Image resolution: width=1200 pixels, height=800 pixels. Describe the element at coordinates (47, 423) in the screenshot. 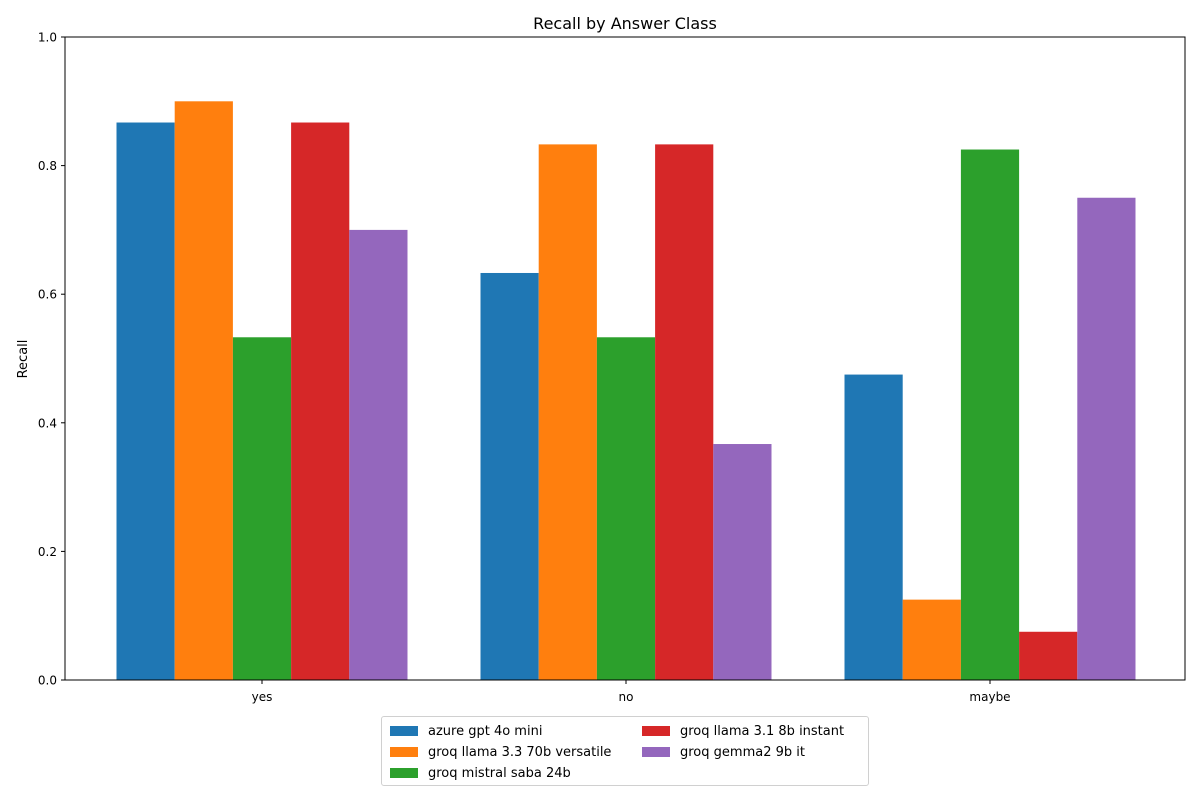

I see `y-tick-label: 0.4` at that location.